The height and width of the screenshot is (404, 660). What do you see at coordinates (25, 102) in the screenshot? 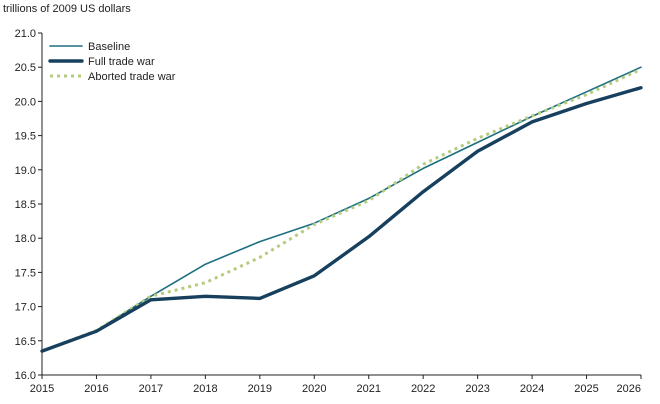
I see `y-tick-label: 20.0` at bounding box center [25, 102].